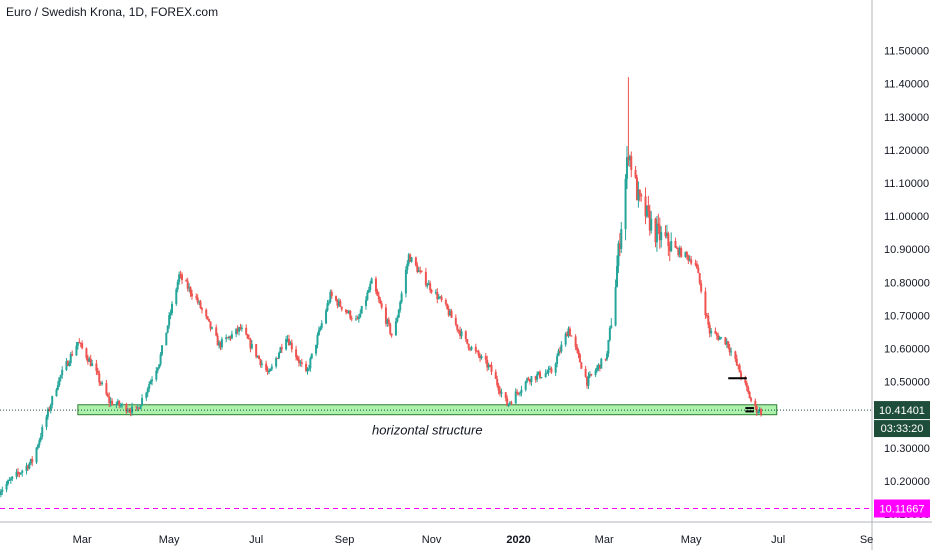  I want to click on bar-countdown-label: 03:33:20, so click(902, 429).